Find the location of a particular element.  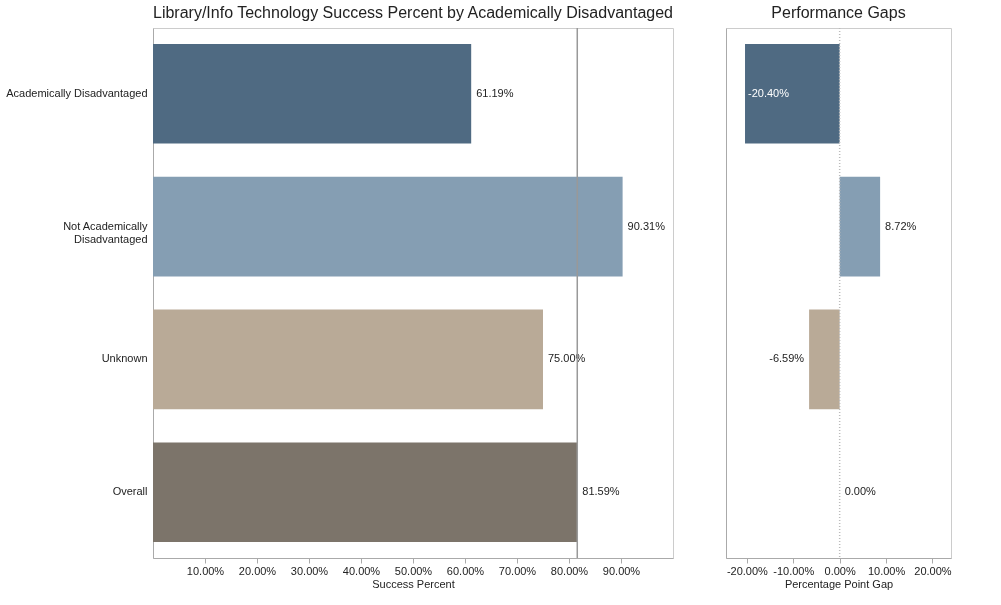

data-label: 90.31% is located at coordinates (646, 225).